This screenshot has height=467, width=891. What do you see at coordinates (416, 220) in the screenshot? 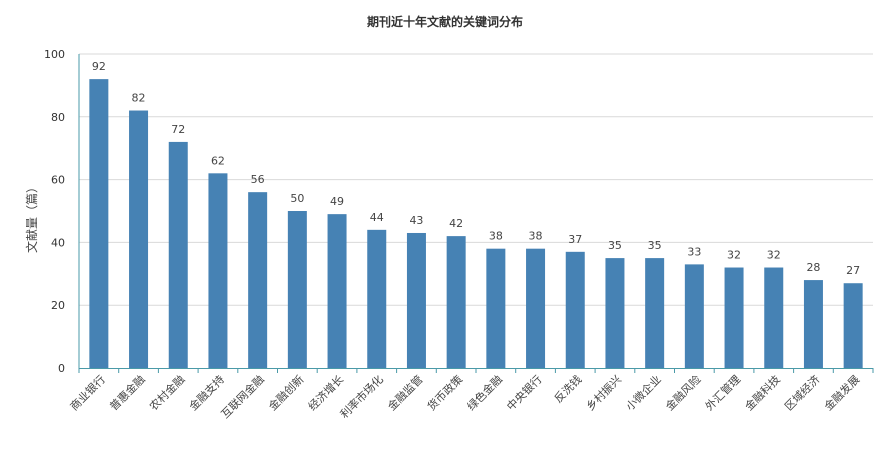
I see `data-label: 43` at bounding box center [416, 220].